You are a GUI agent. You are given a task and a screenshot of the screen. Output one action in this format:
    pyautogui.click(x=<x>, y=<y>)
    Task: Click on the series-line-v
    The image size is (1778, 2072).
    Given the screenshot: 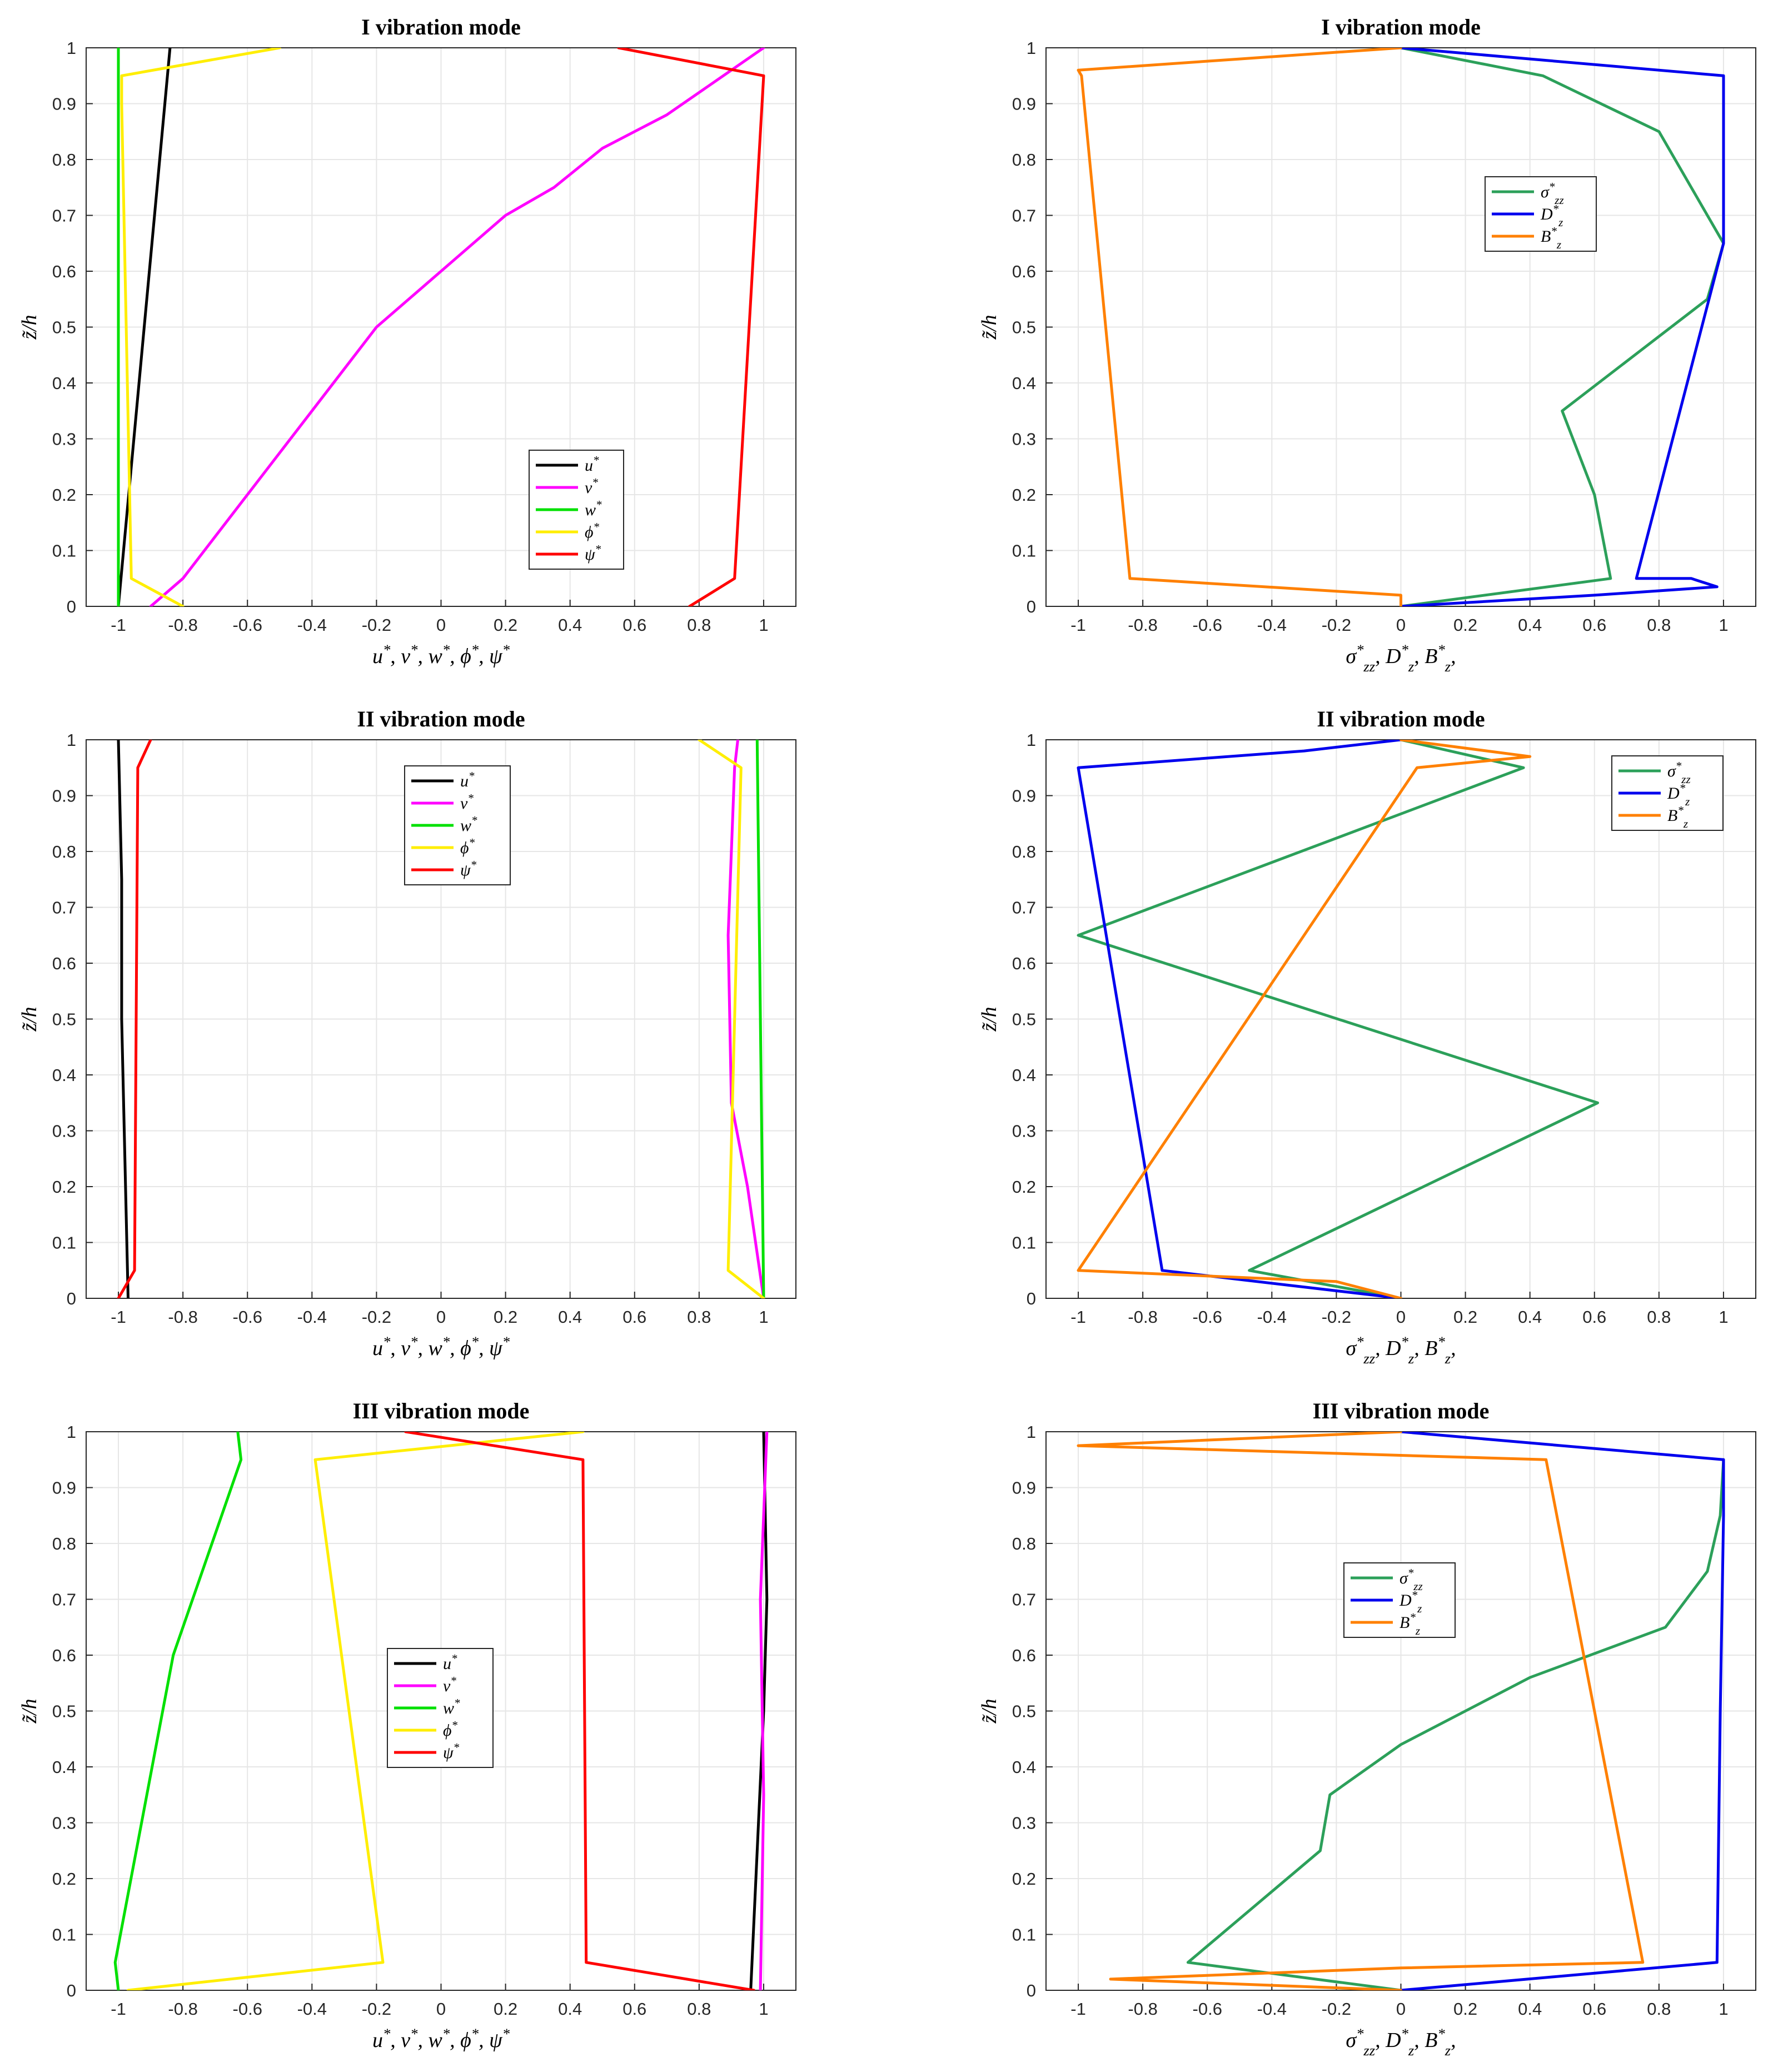 What is the action you would take?
    pyautogui.click(x=457, y=327)
    